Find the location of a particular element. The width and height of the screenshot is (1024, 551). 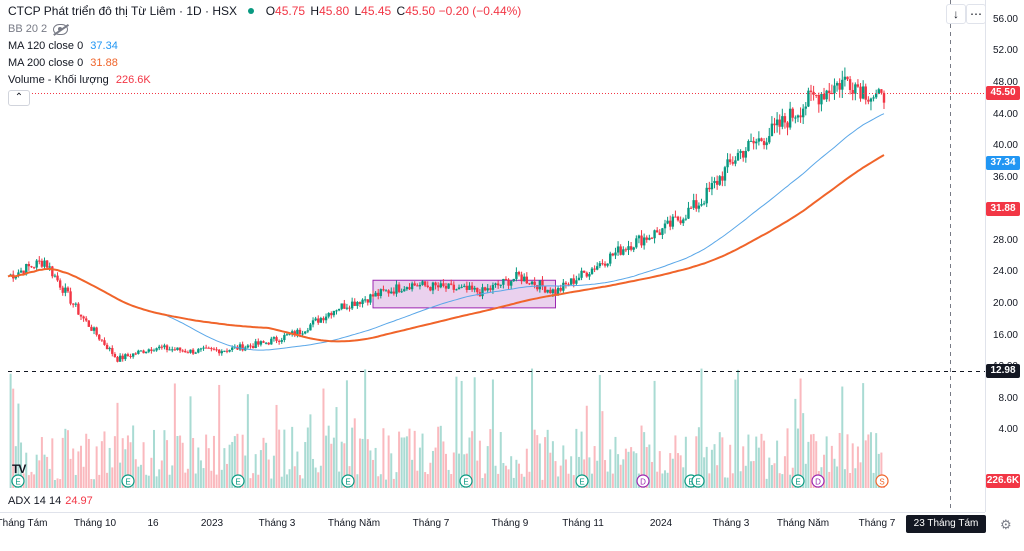

tradingview-logo: TV is located at coordinates (19, 469).